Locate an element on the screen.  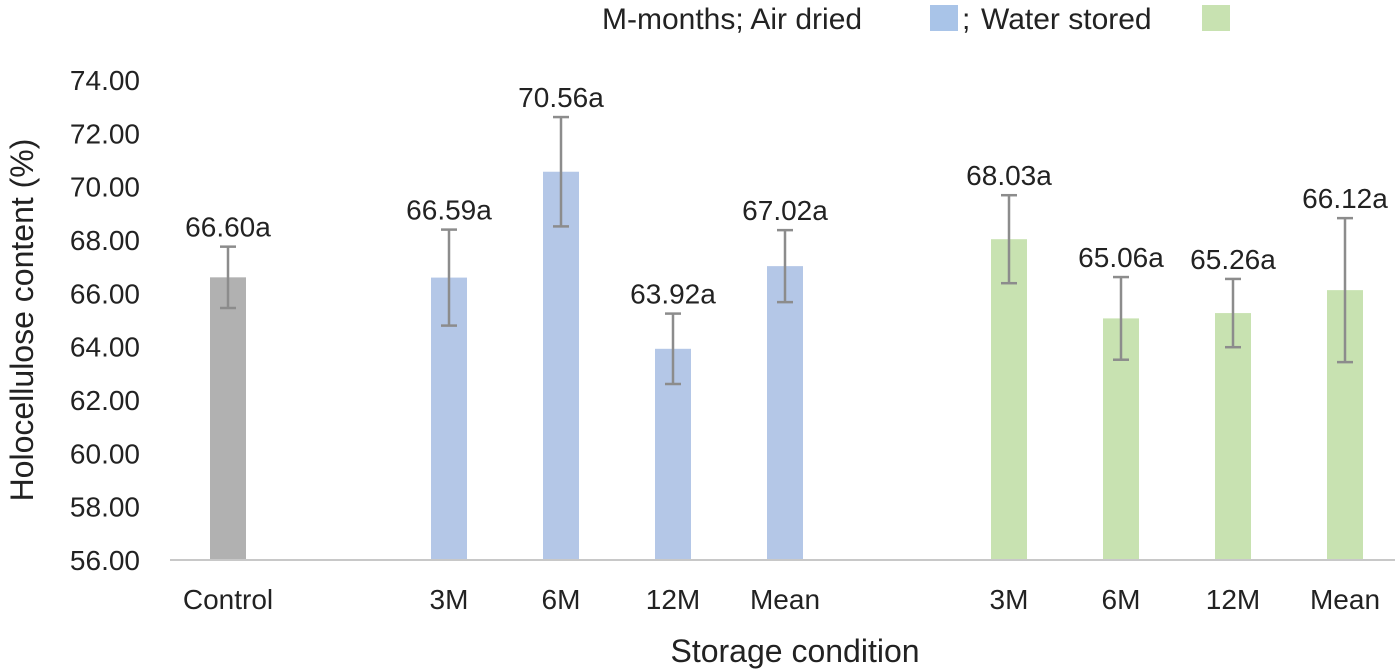
bar-water-3m is located at coordinates (1009, 399).